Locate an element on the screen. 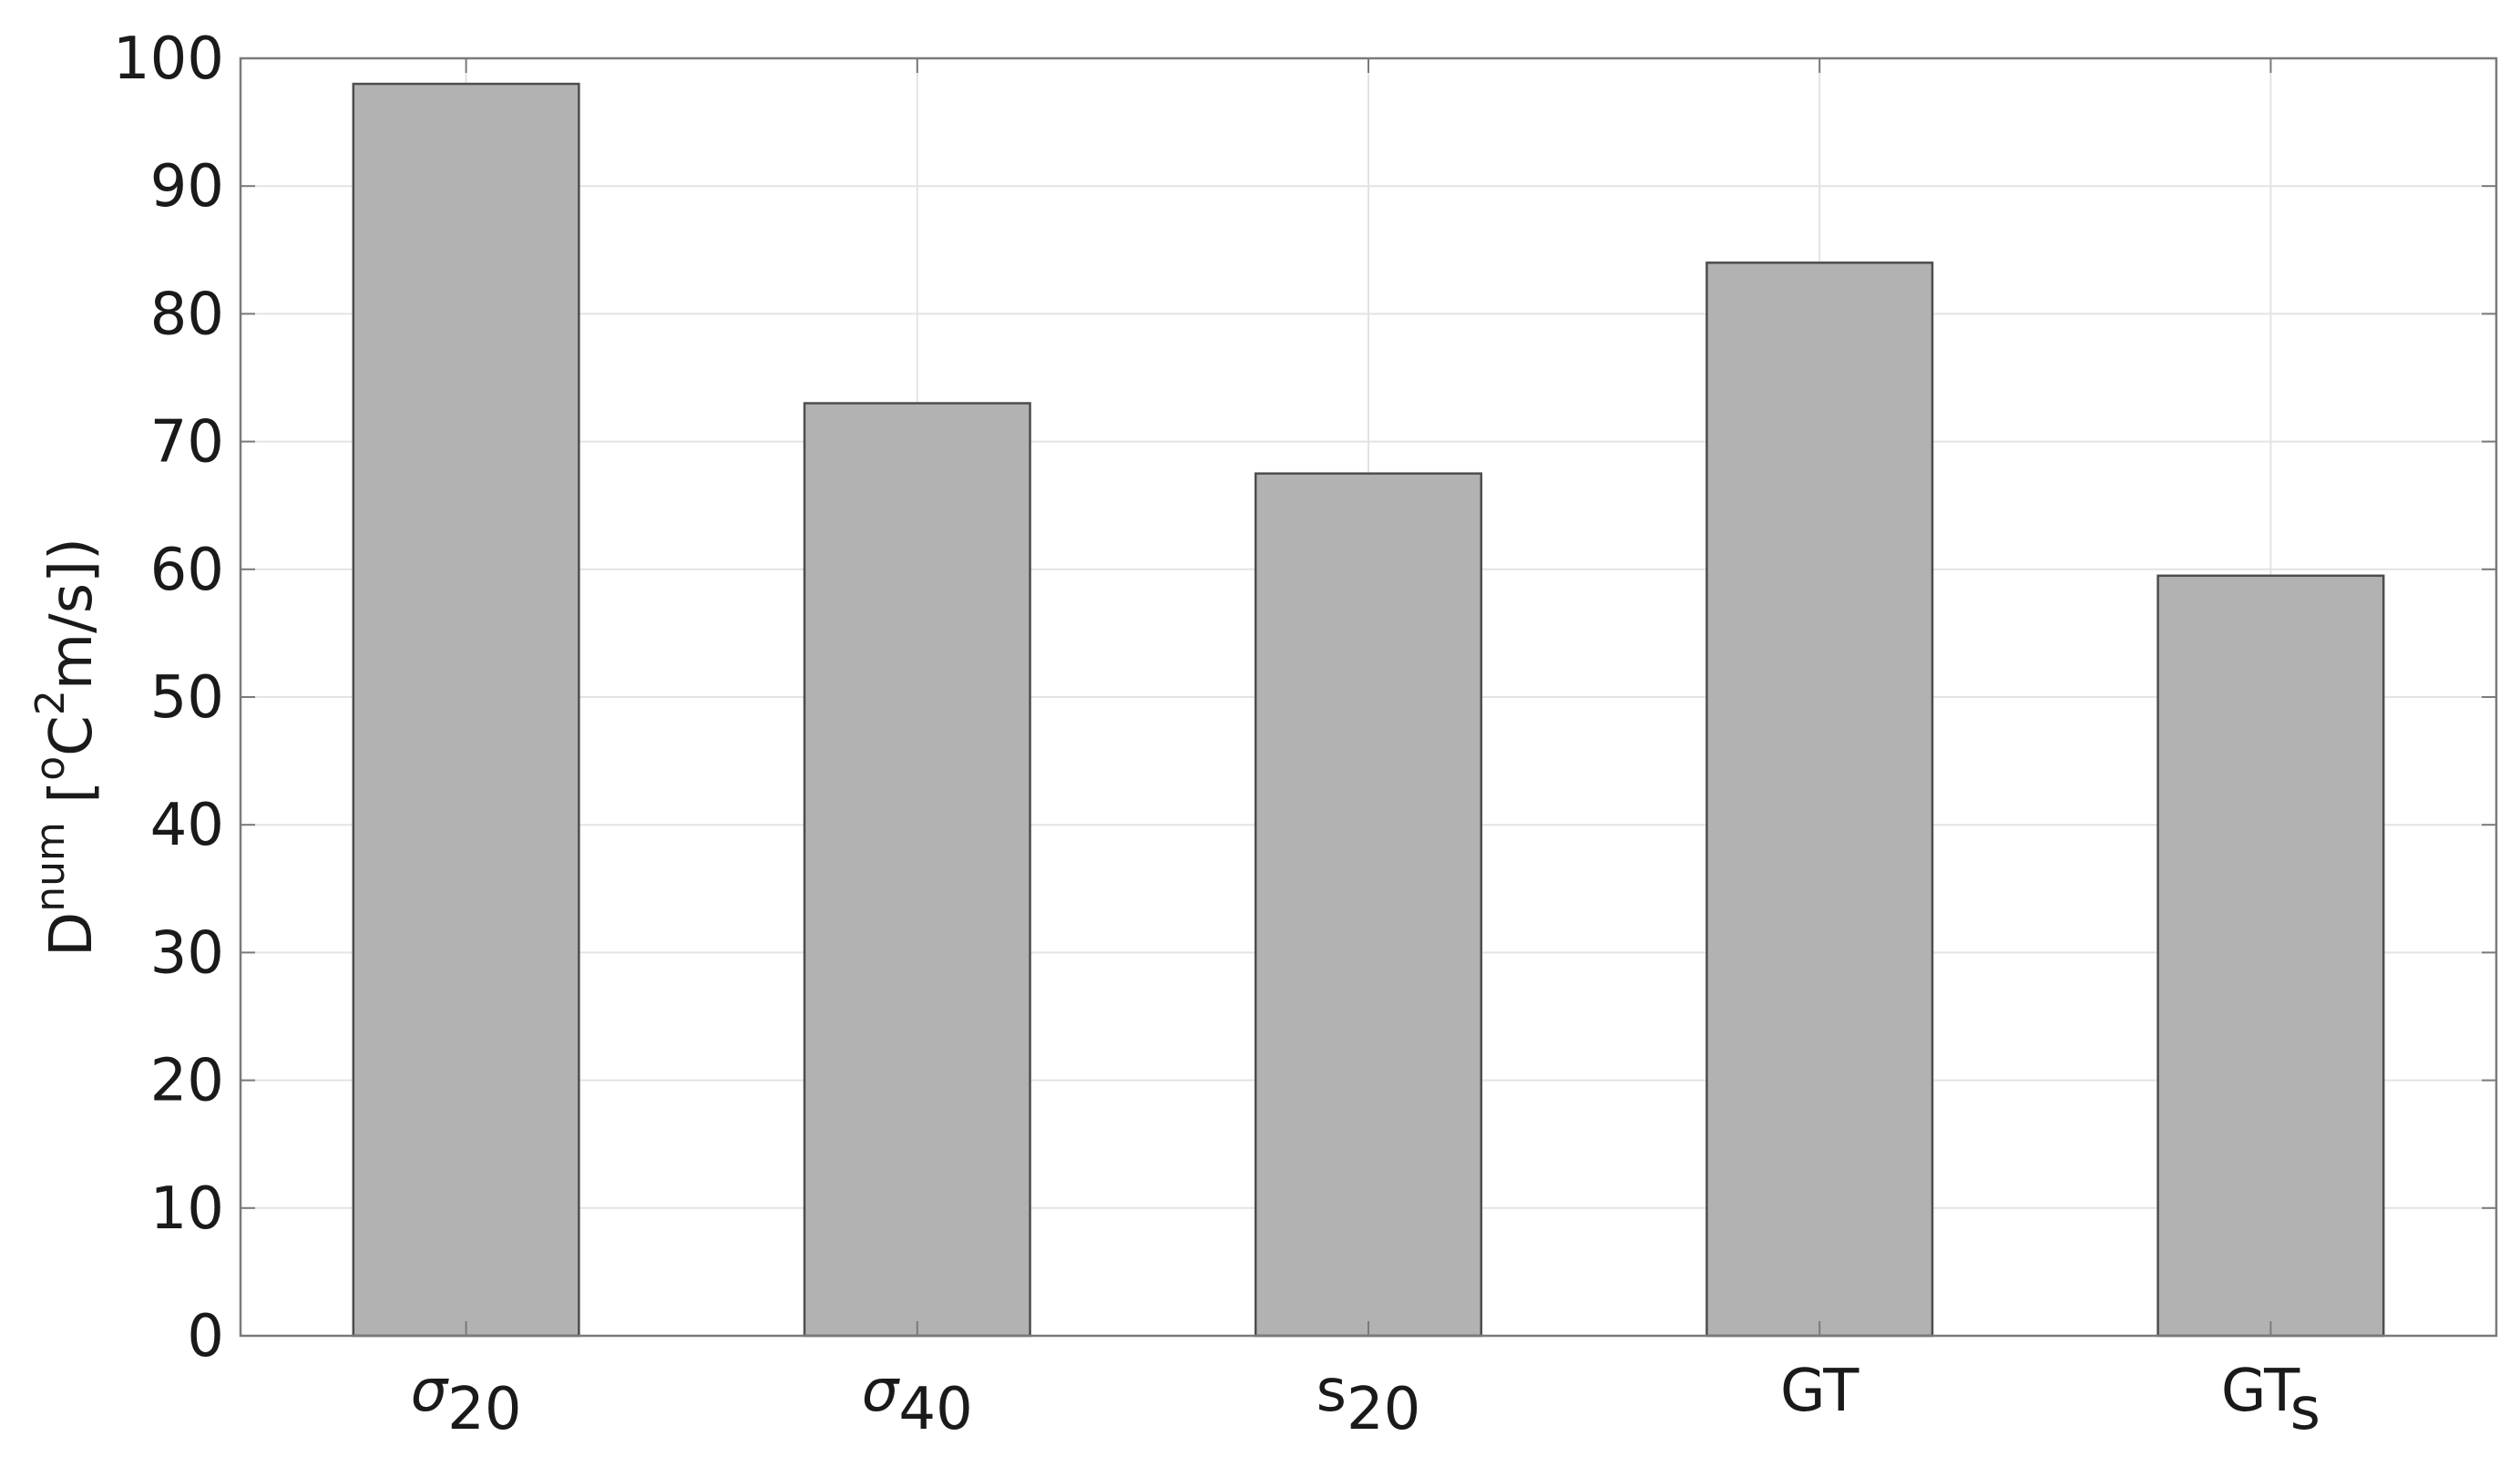 Image resolution: width=2520 pixels, height=1467 pixels. x-tick-label: GTs is located at coordinates (2270, 1401).